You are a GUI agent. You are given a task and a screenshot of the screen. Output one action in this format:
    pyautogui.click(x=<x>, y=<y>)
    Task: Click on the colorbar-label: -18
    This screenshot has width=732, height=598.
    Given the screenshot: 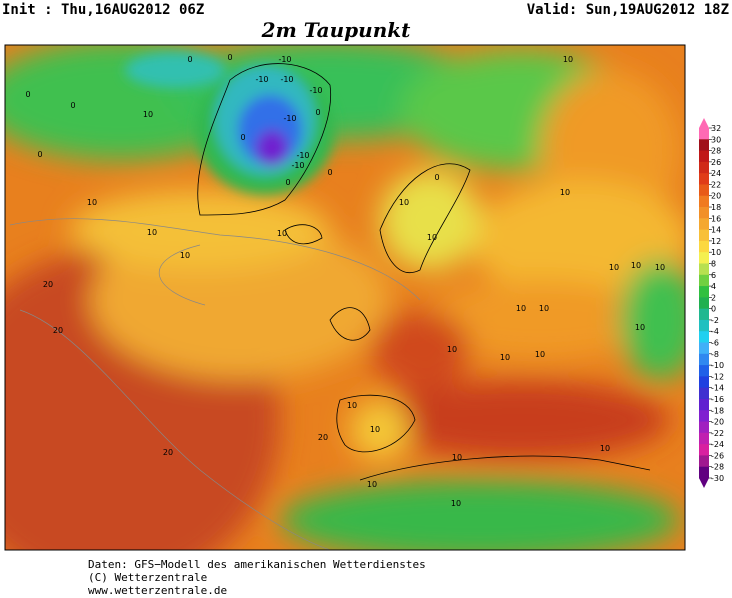 What is the action you would take?
    pyautogui.click(x=717, y=410)
    